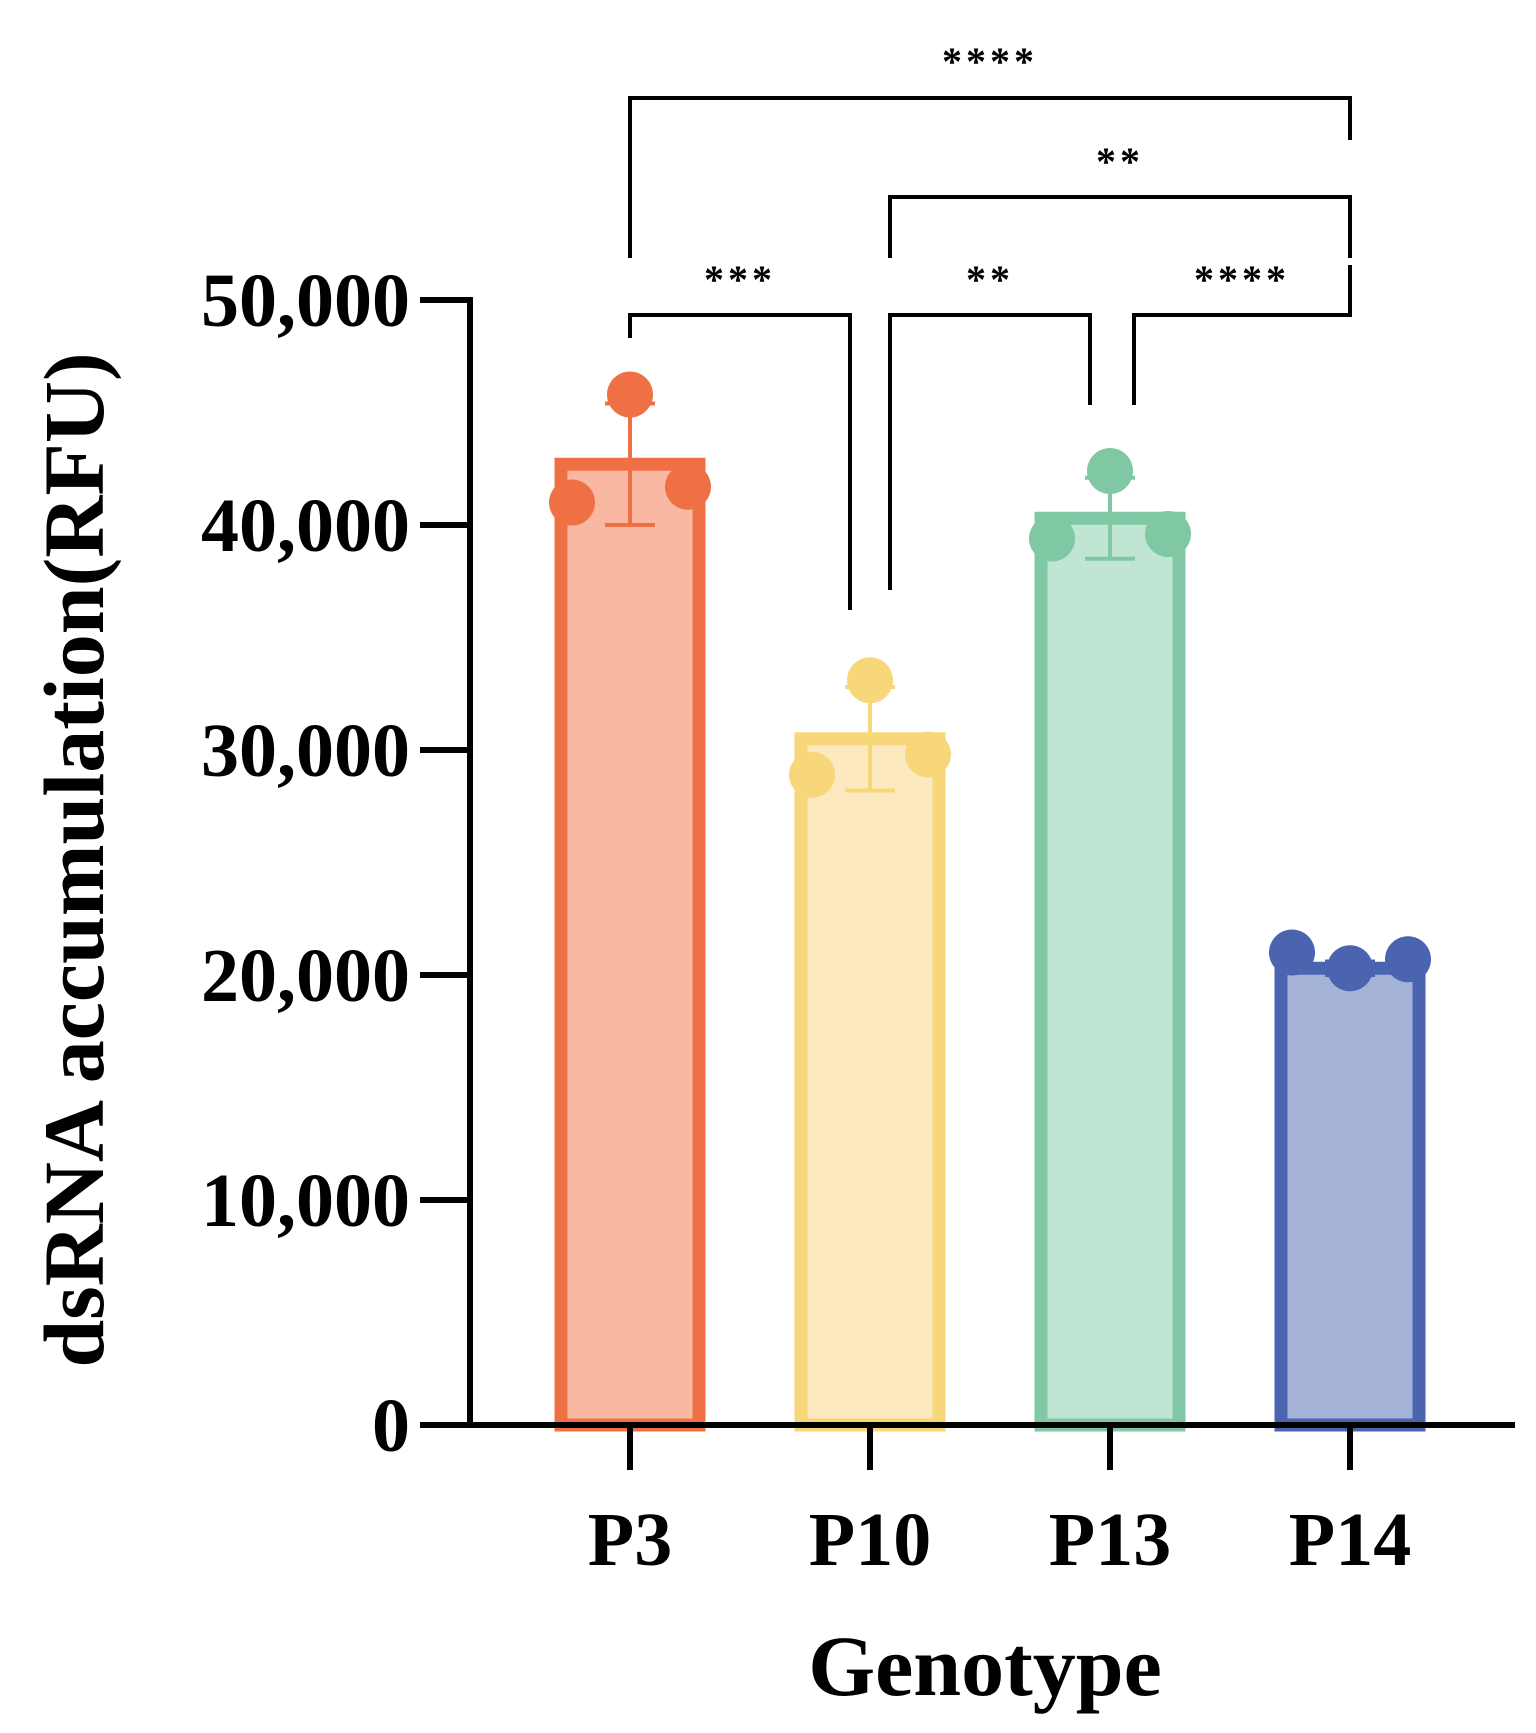  Describe the element at coordinates (630, 944) in the screenshot. I see `bar-p3` at that location.